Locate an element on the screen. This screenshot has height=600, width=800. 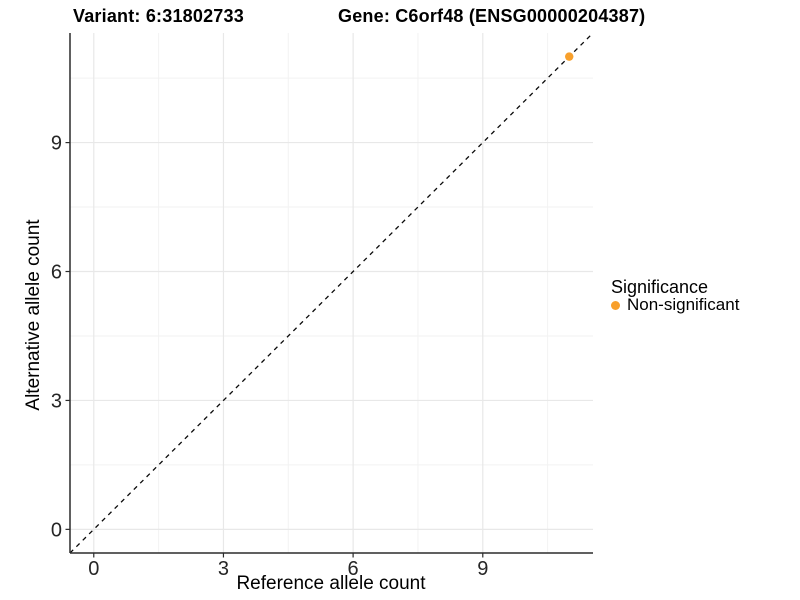
plot-title-gene: Gene: C6orf48 (ENSG00000204387) is located at coordinates (492, 16).